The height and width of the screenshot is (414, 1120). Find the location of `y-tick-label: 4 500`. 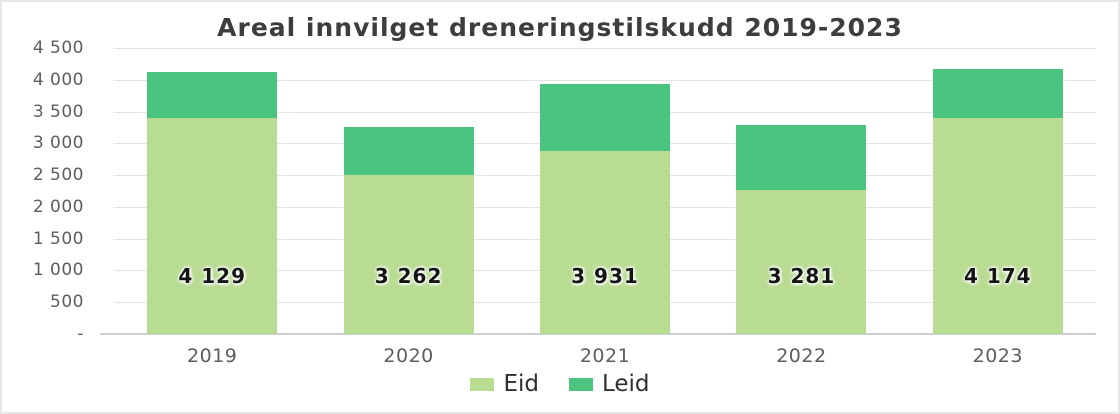

y-tick-label: 4 500 is located at coordinates (58, 48).